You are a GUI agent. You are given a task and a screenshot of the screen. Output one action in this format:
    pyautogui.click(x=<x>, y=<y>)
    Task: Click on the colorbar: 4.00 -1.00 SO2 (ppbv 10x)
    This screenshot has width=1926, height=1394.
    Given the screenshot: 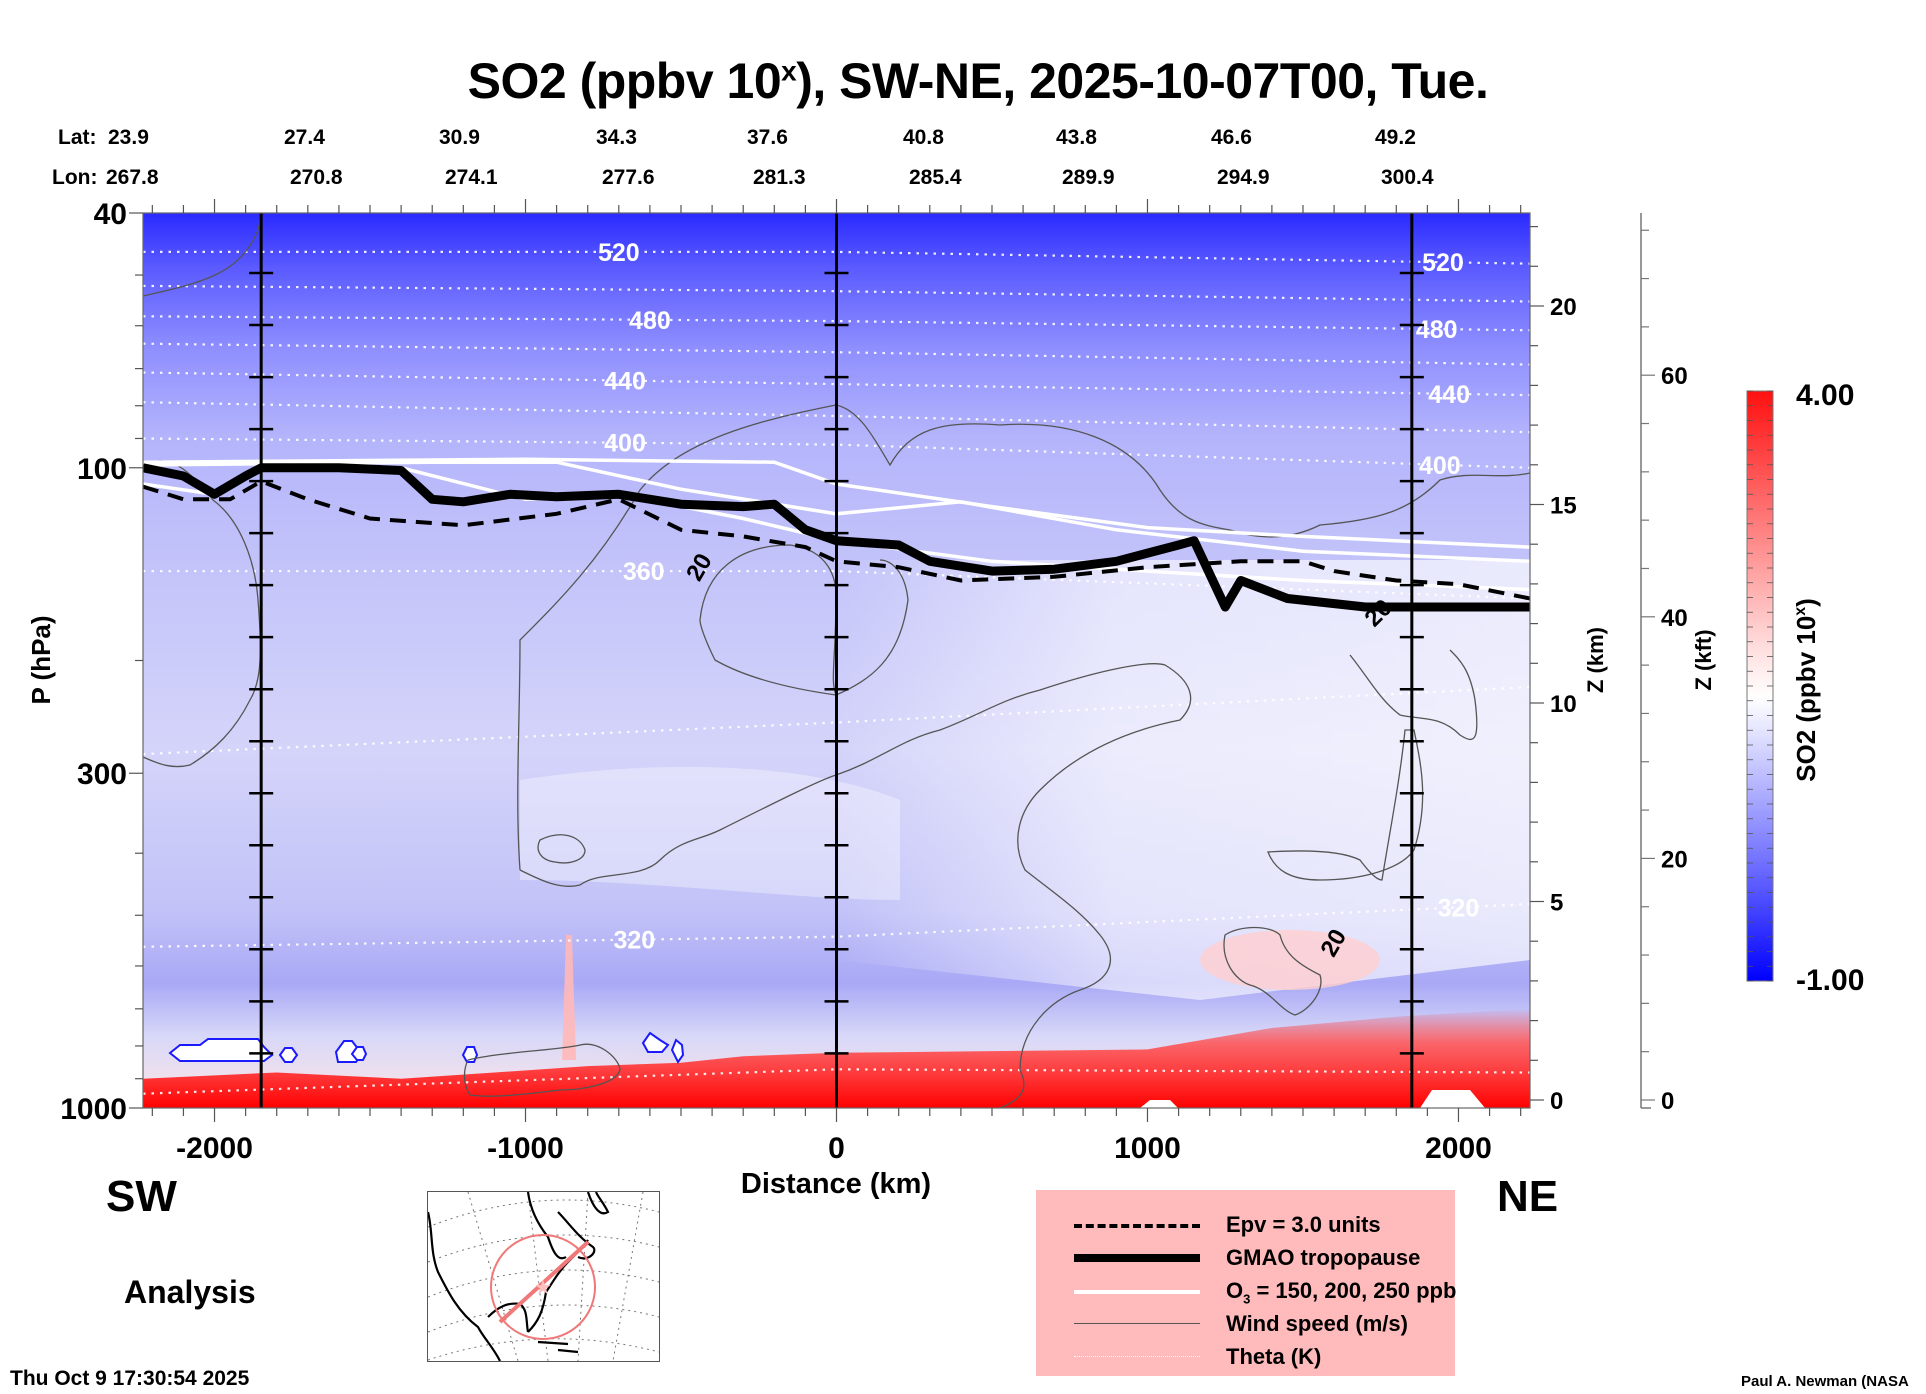 What is the action you would take?
    pyautogui.click(x=1805, y=688)
    